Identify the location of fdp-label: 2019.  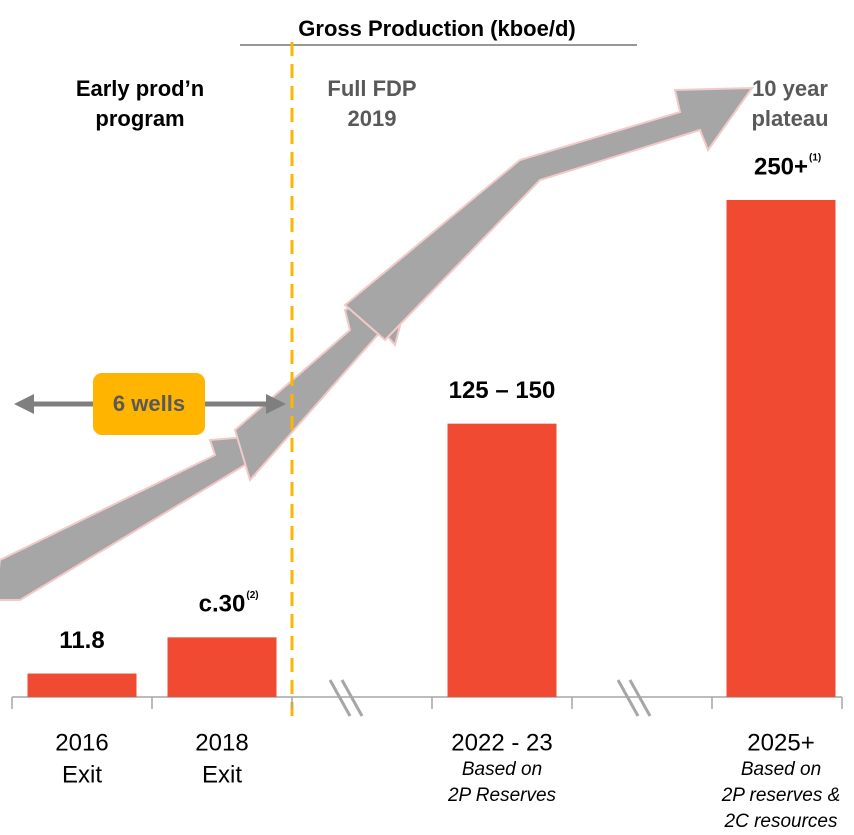
(372, 118).